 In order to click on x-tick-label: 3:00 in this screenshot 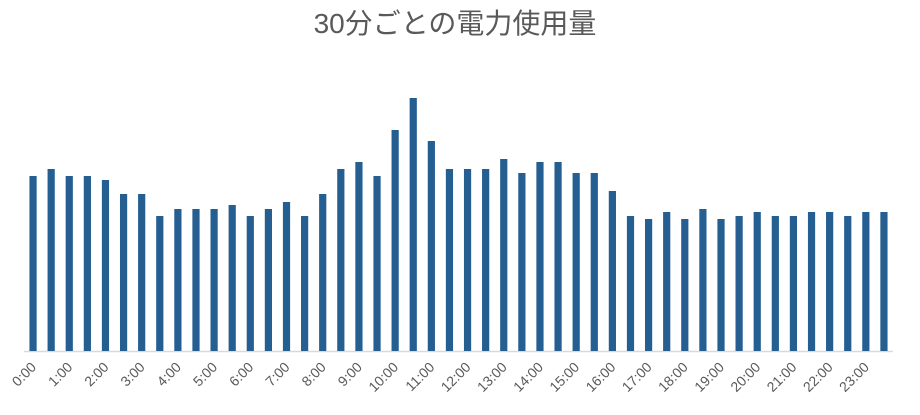, I will do `click(132, 374)`.